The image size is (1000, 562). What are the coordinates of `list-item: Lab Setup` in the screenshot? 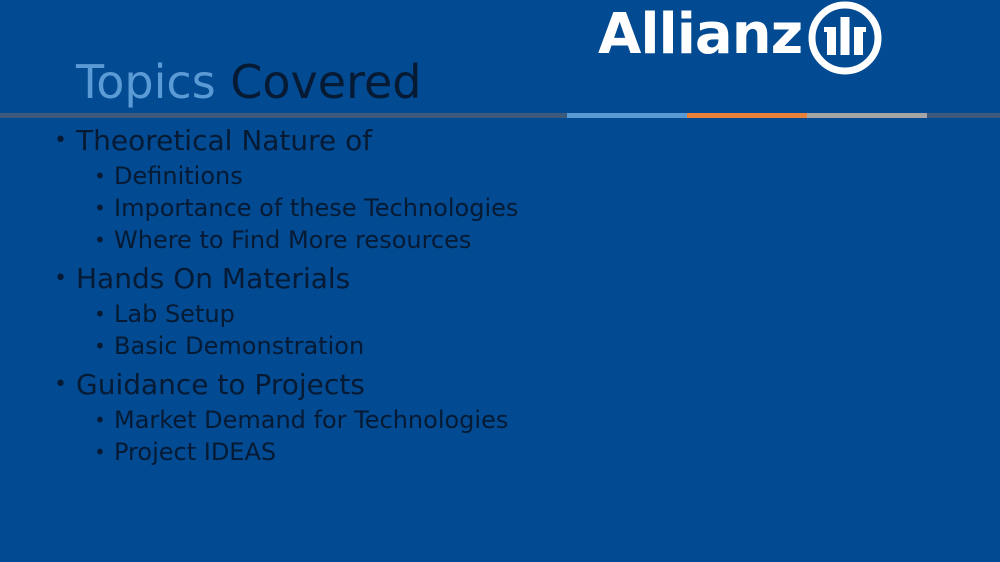 It's located at (286, 314).